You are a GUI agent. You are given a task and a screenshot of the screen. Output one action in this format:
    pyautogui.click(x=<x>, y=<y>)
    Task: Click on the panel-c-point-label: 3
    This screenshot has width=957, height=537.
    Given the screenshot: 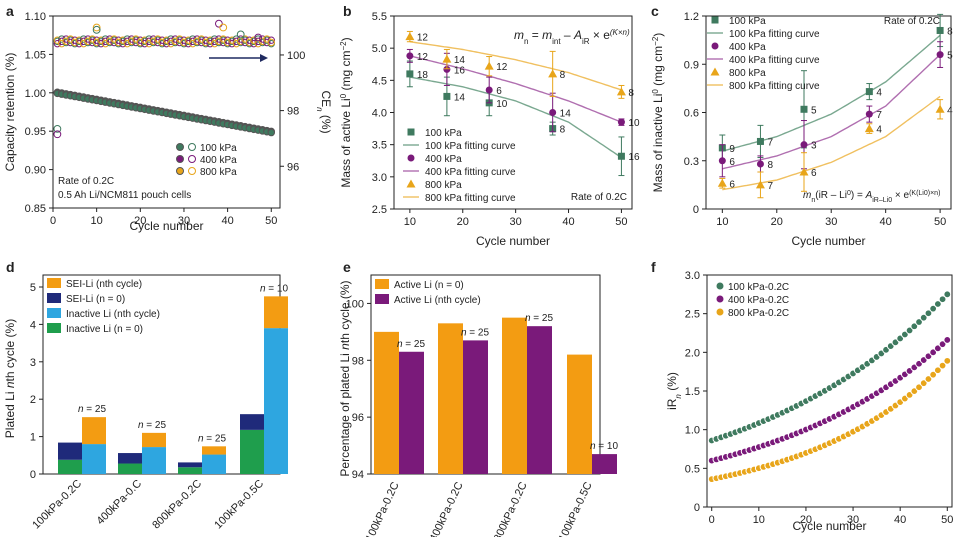 What is the action you would take?
    pyautogui.click(x=814, y=146)
    